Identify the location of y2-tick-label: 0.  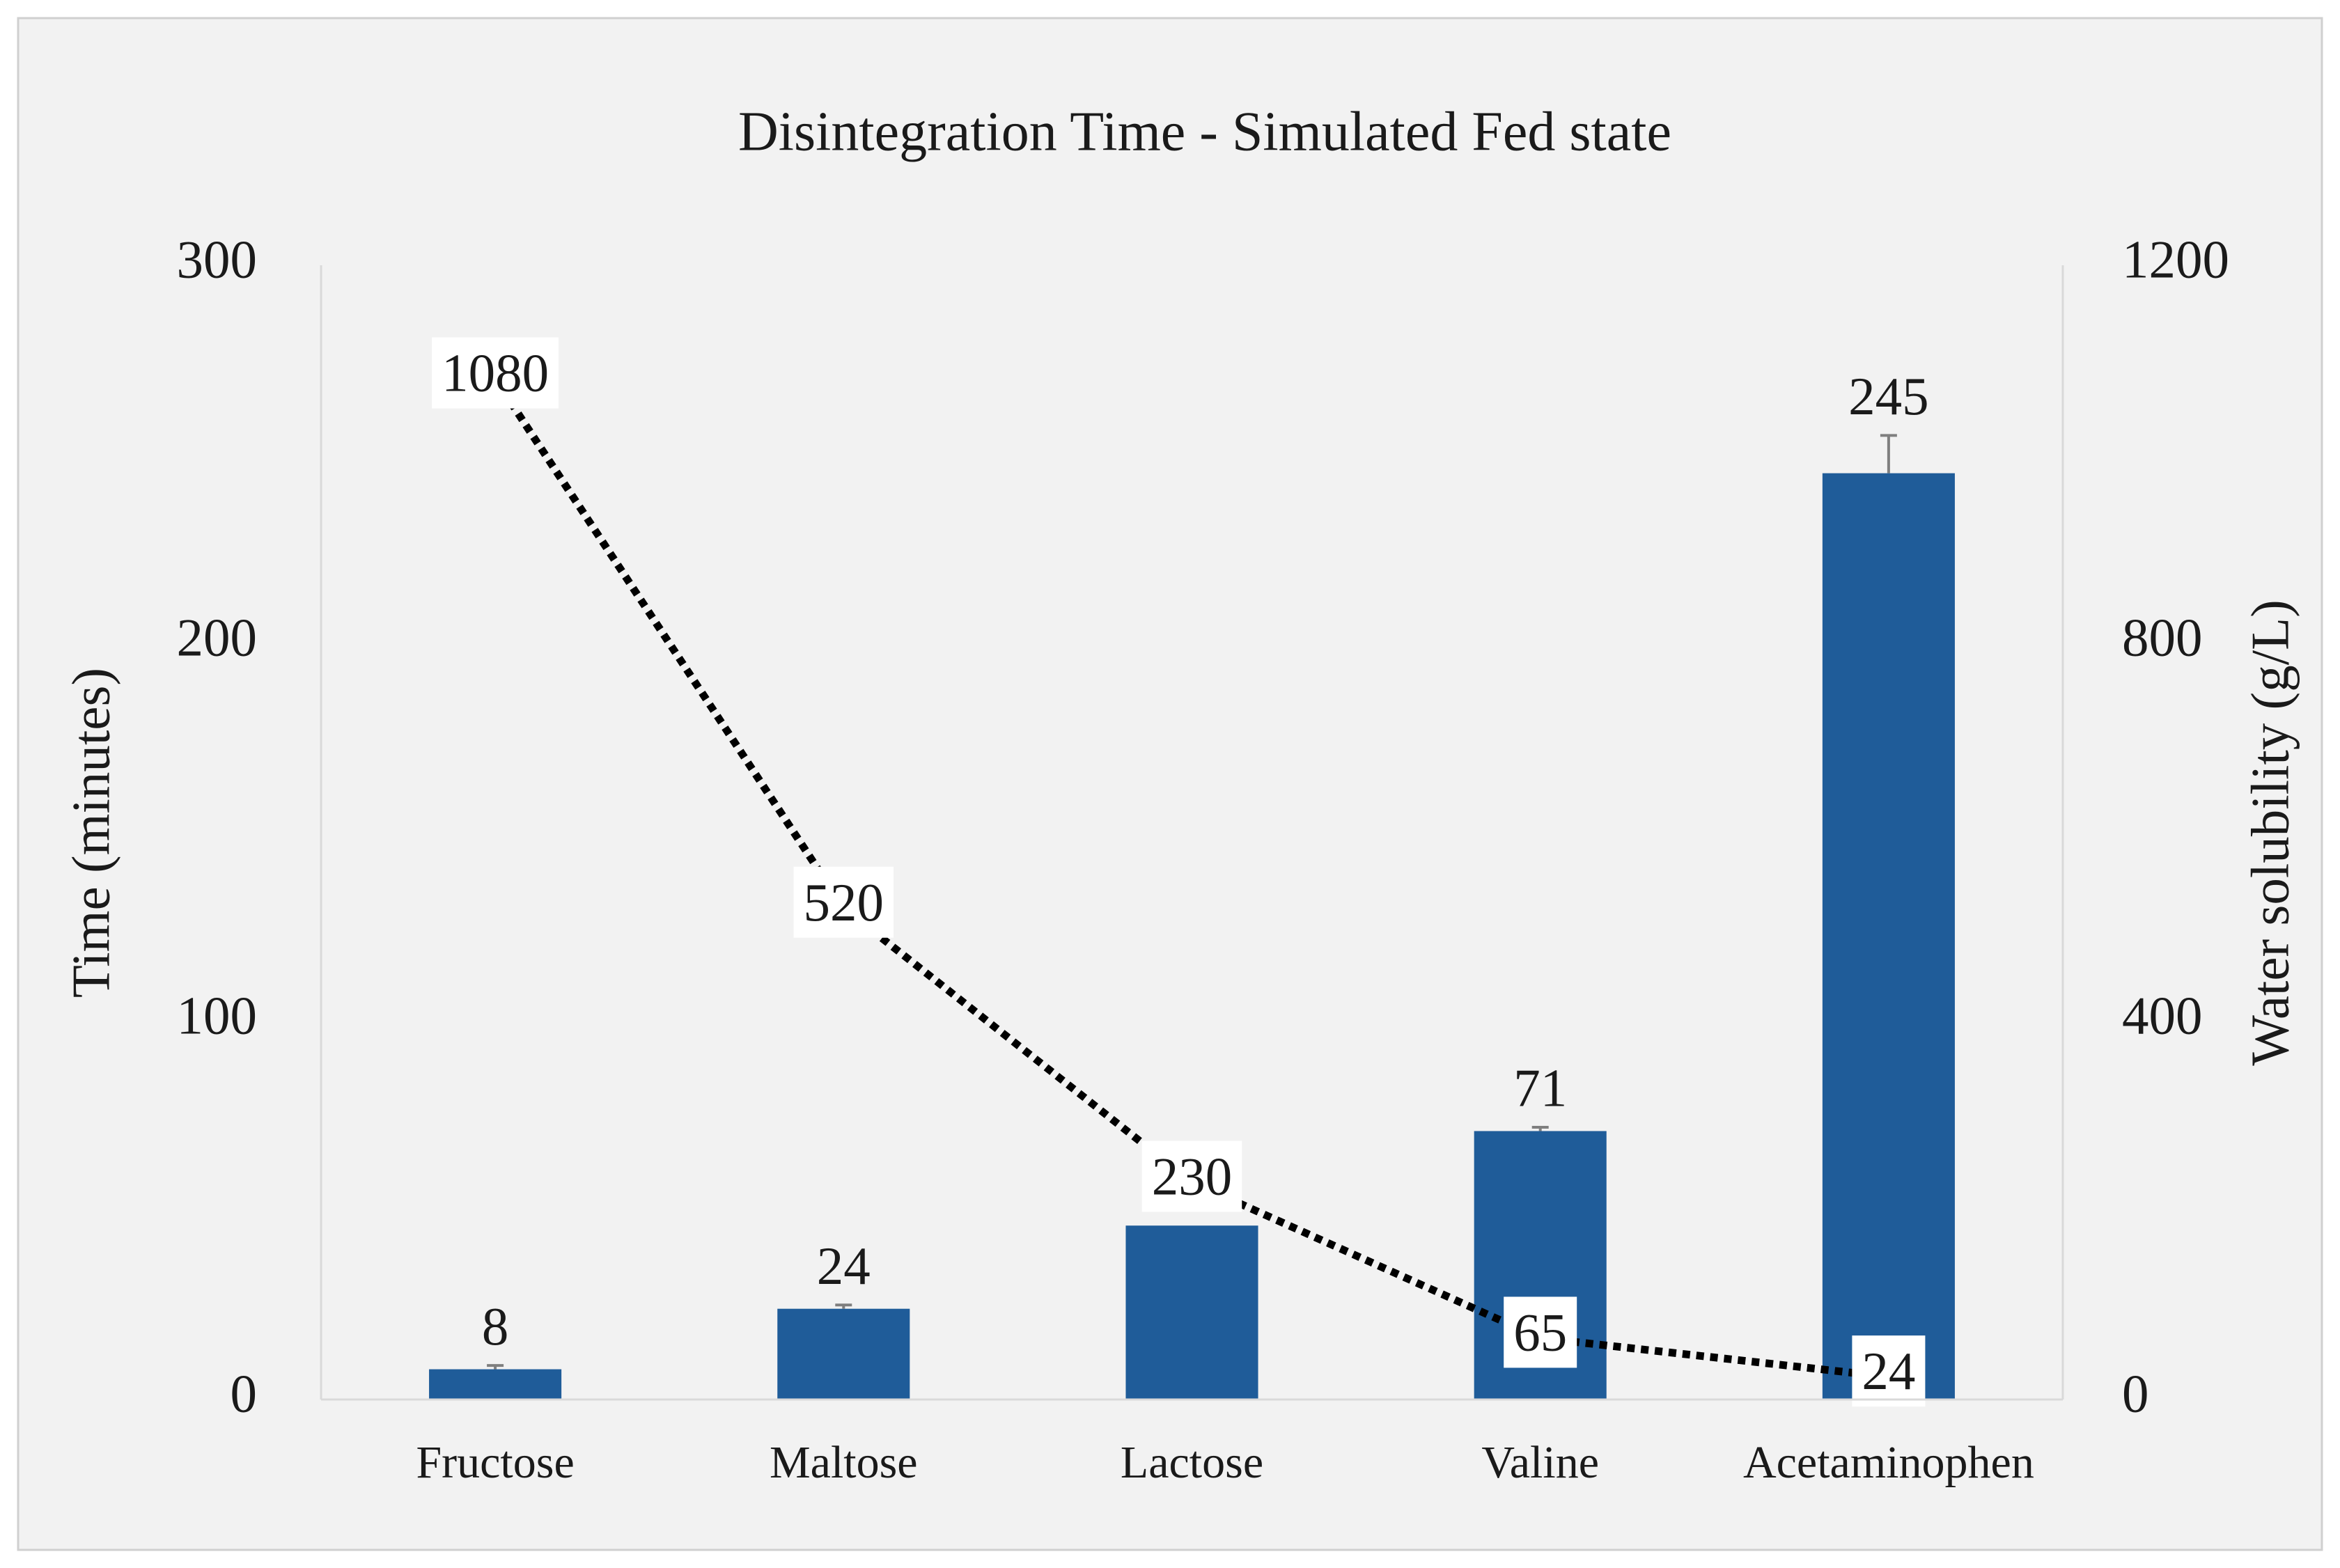
(2135, 1394).